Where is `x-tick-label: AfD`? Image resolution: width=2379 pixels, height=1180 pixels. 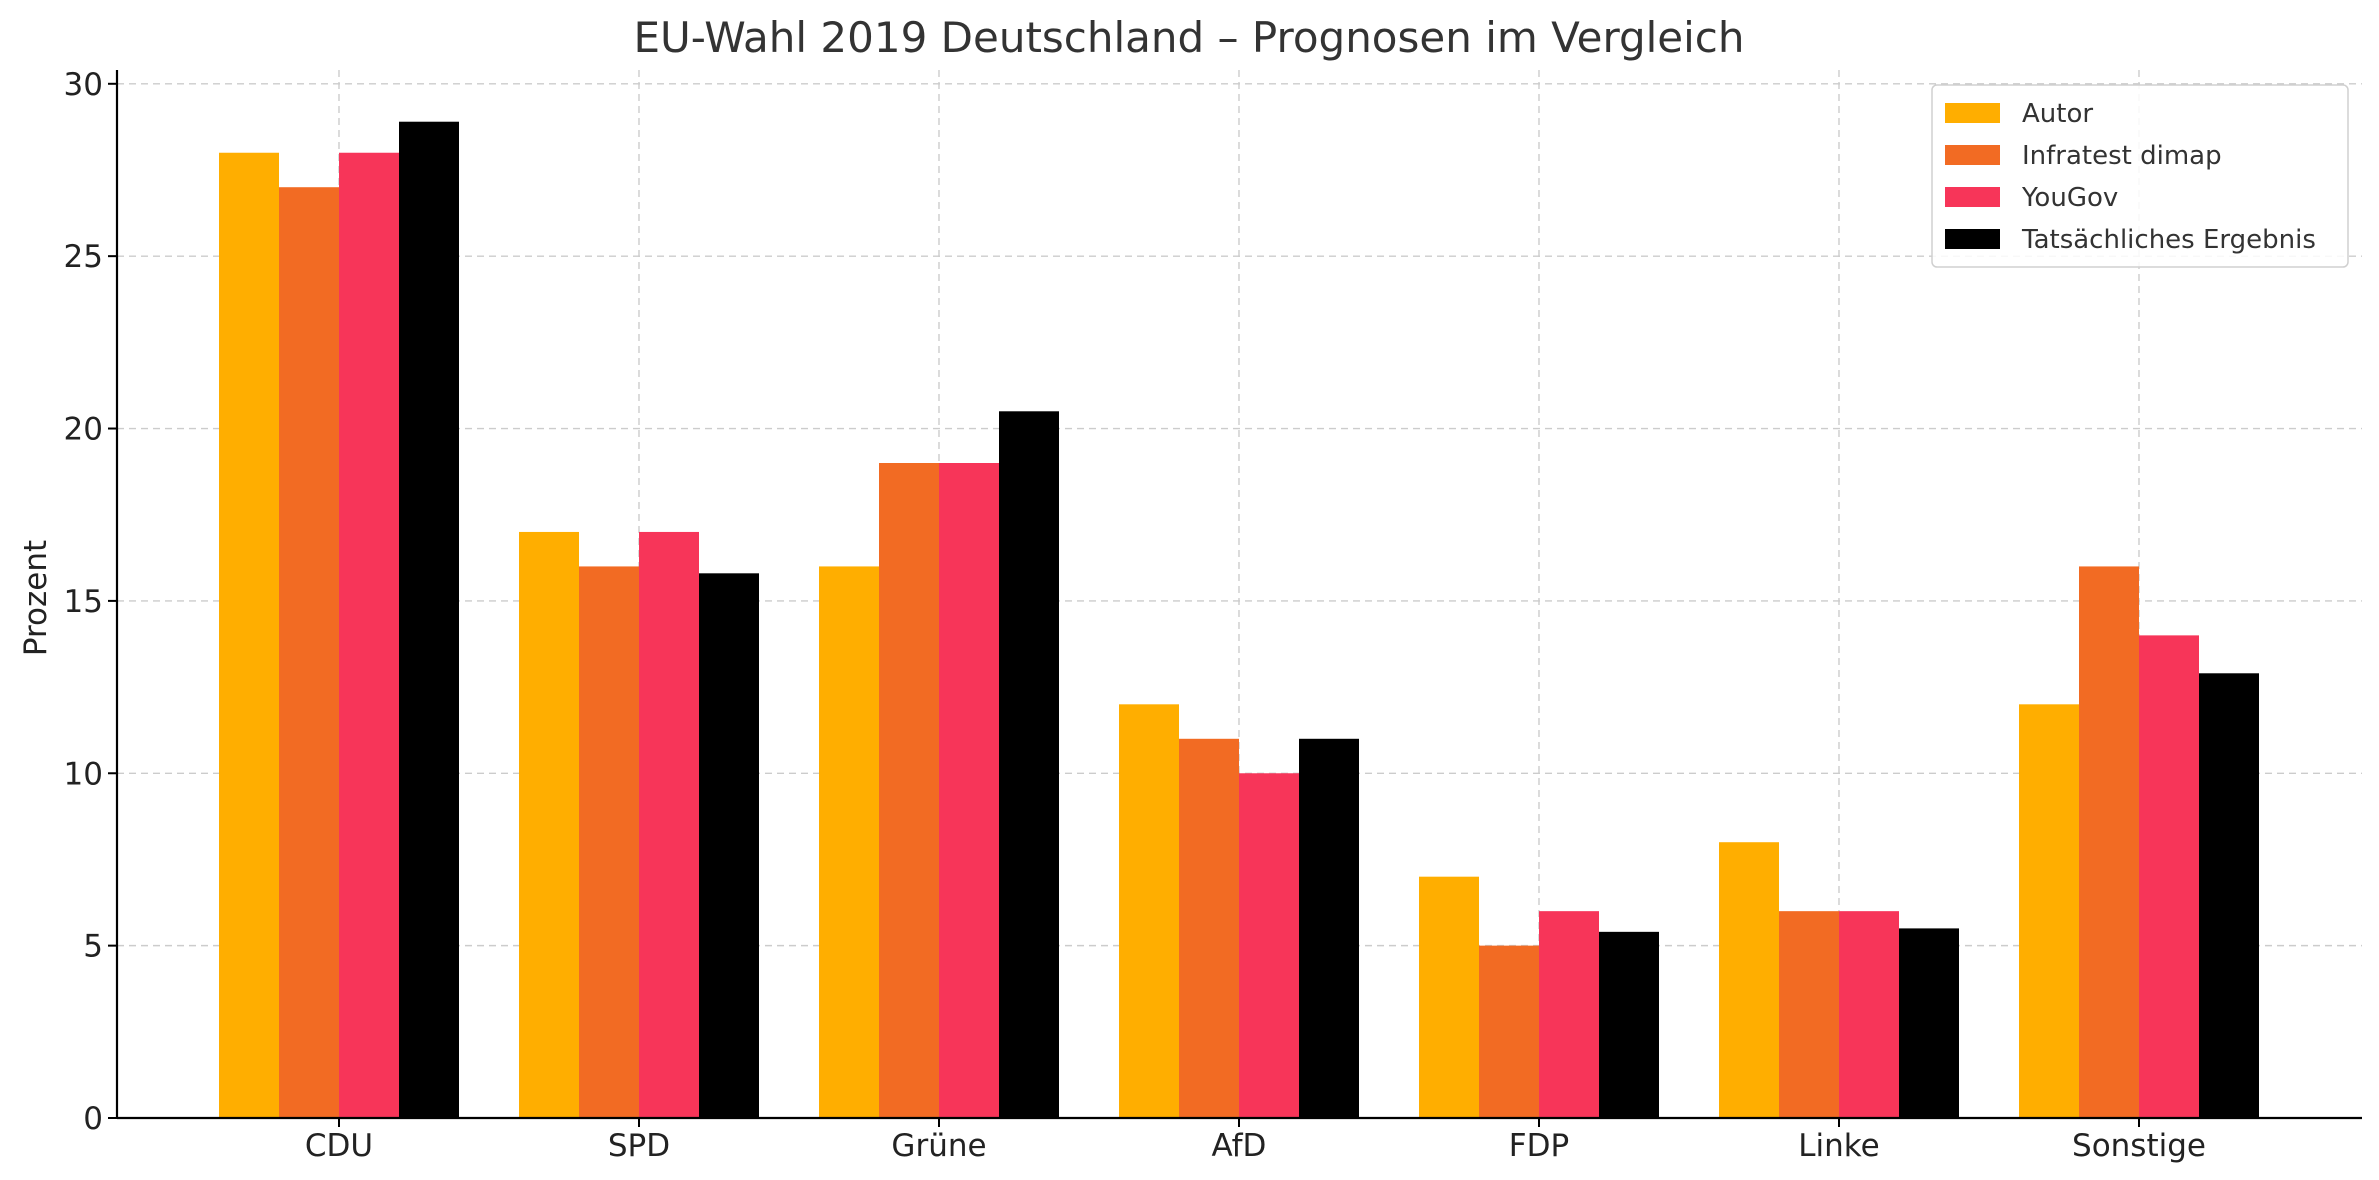
x-tick-label: AfD is located at coordinates (1239, 1146).